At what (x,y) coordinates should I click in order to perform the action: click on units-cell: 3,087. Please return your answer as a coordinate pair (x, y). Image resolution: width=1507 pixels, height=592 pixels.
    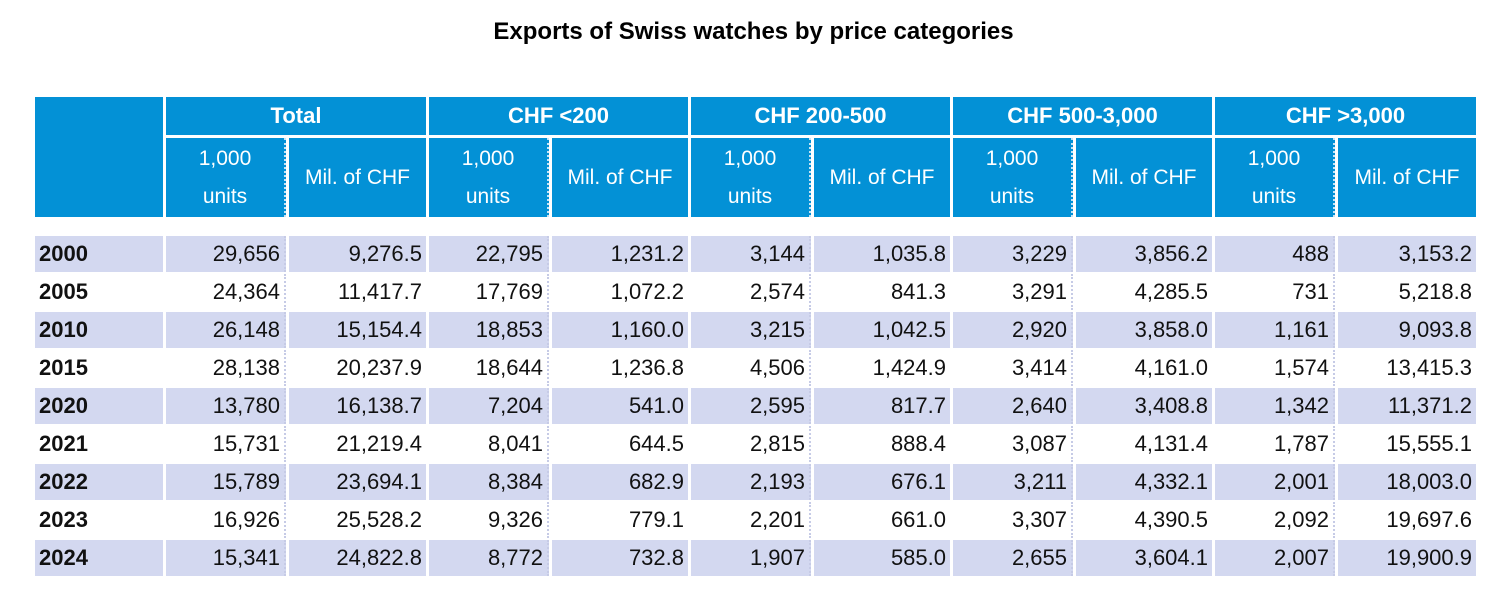
    Looking at the image, I should click on (1013, 444).